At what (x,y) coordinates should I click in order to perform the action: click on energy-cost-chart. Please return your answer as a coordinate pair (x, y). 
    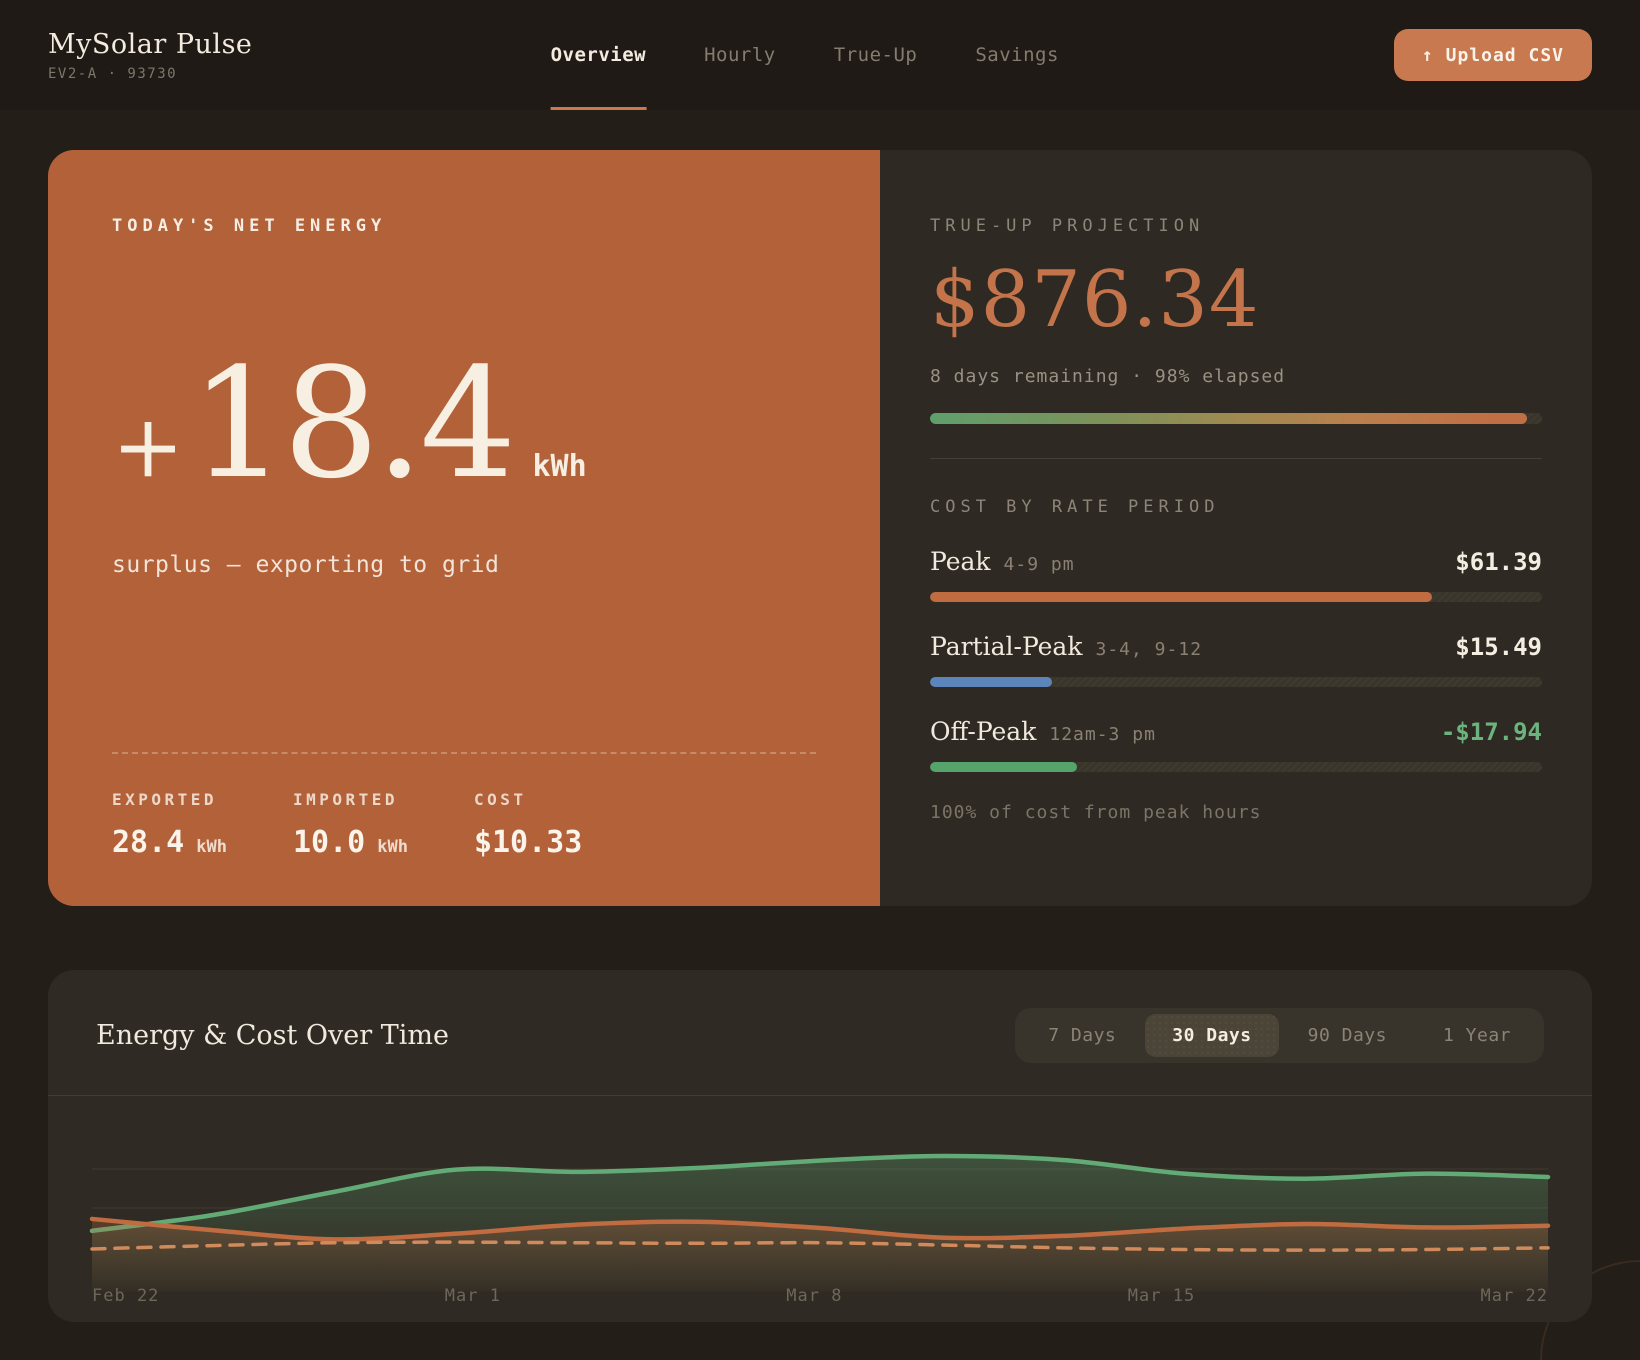
    Looking at the image, I should click on (820, 1222).